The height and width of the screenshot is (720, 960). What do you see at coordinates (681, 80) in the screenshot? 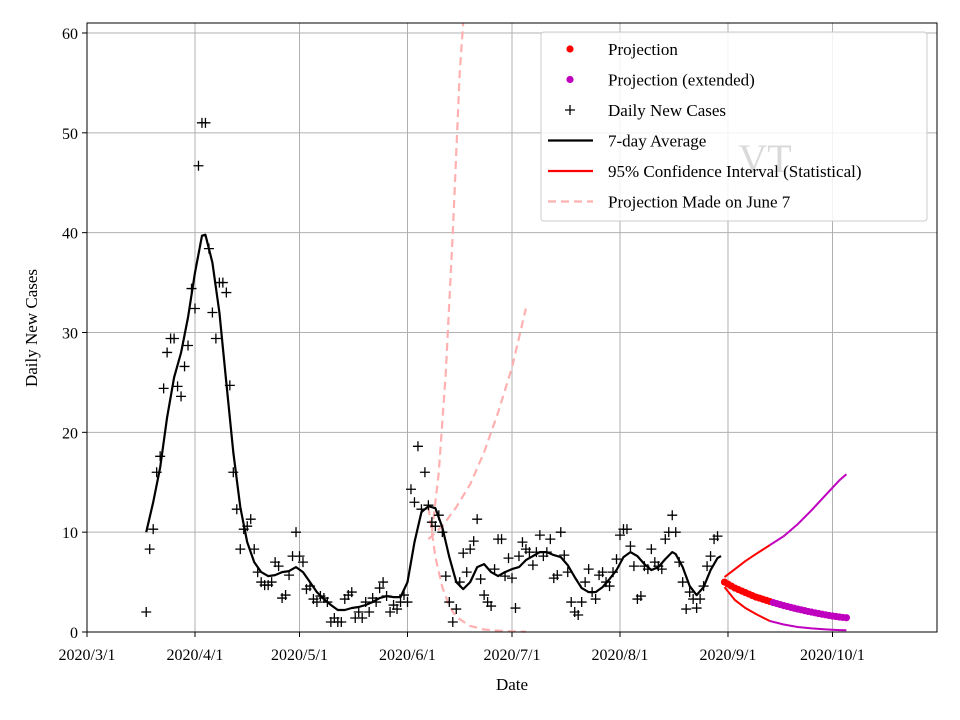
I see `legend-label: Projection (extended)` at bounding box center [681, 80].